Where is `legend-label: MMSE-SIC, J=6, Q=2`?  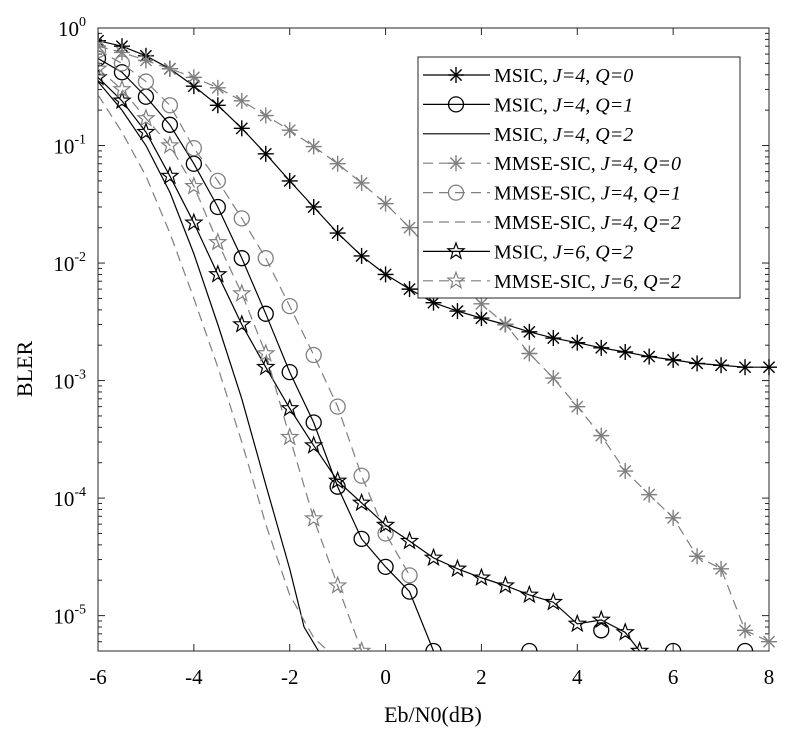 legend-label: MMSE-SIC, J=6, Q=2 is located at coordinates (587, 282).